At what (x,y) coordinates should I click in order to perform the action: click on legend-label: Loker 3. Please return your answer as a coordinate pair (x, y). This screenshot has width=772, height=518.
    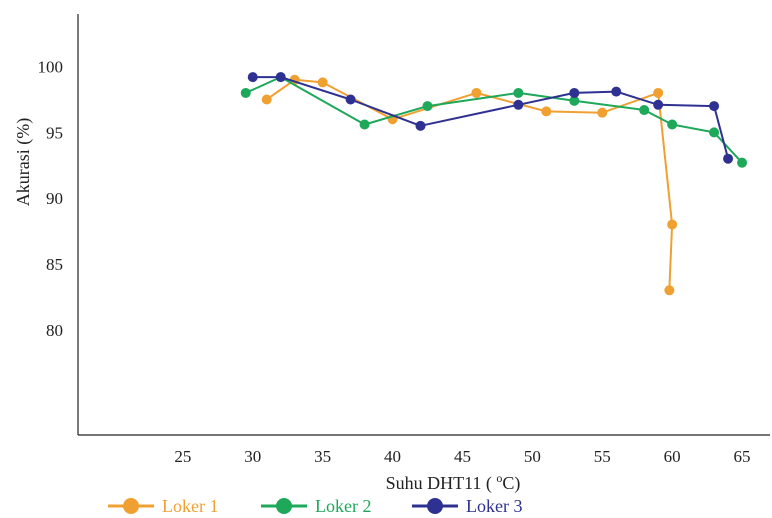
    Looking at the image, I should click on (494, 506).